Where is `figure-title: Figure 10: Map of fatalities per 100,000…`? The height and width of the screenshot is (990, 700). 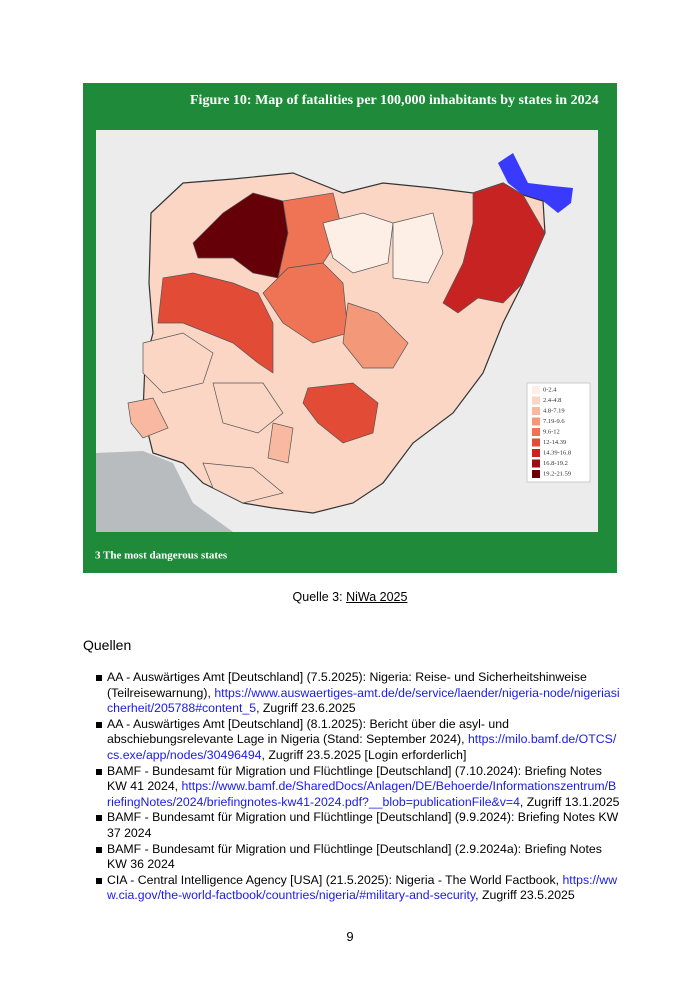
figure-title: Figure 10: Map of fatalities per 100,000… is located at coordinates (394, 100).